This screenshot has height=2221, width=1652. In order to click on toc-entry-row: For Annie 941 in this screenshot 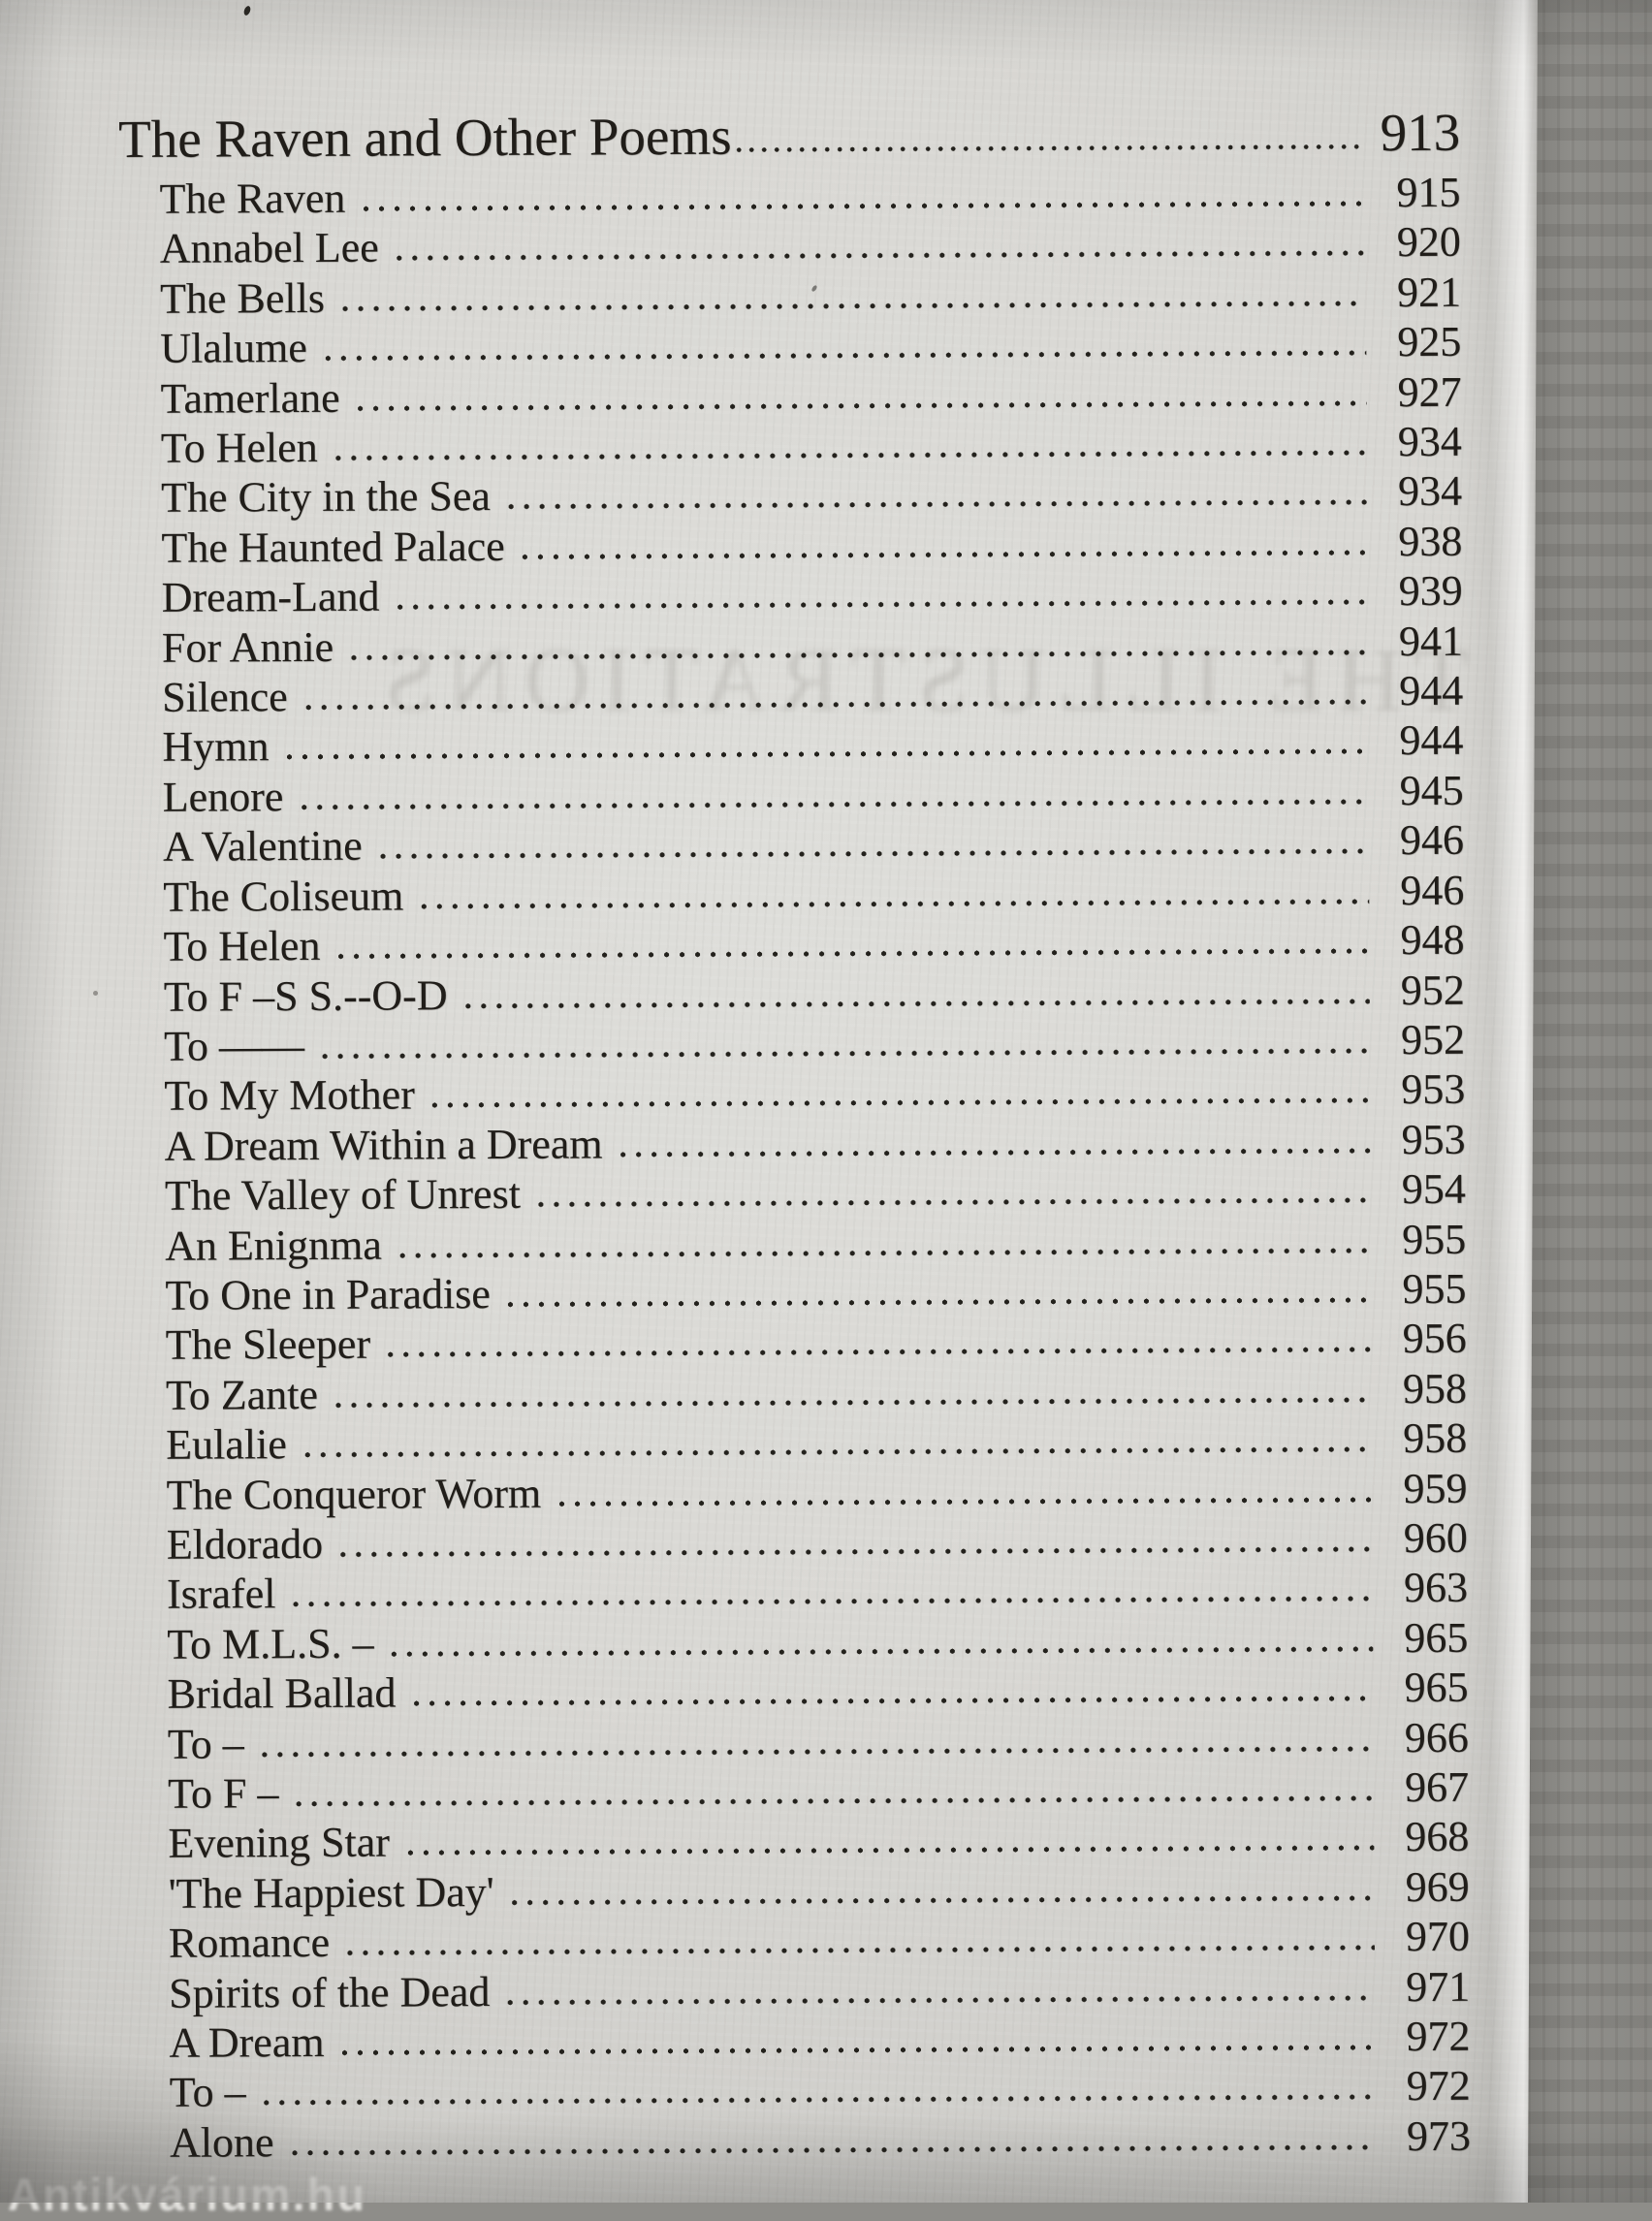, I will do `click(813, 644)`.